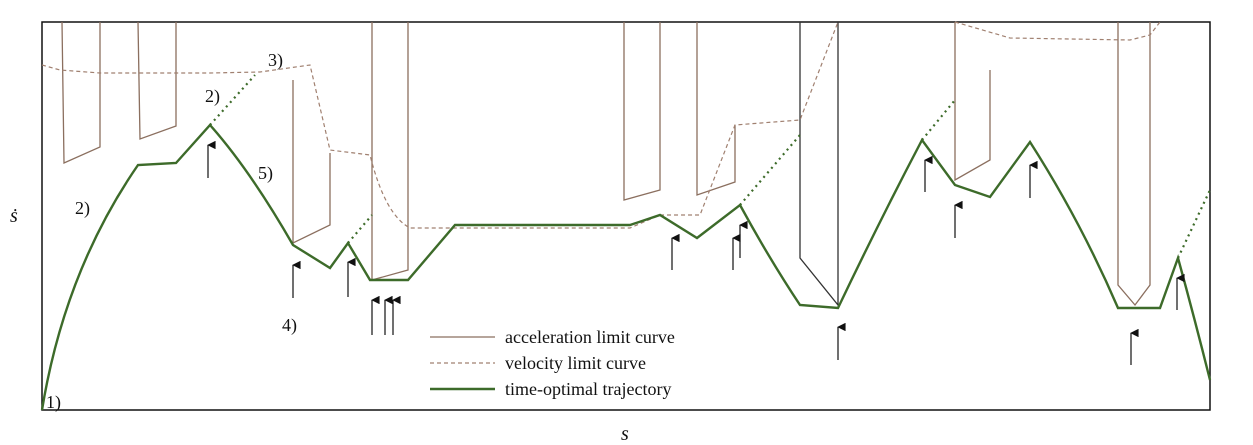  Describe the element at coordinates (275, 60) in the screenshot. I see `annotation: 3)` at that location.